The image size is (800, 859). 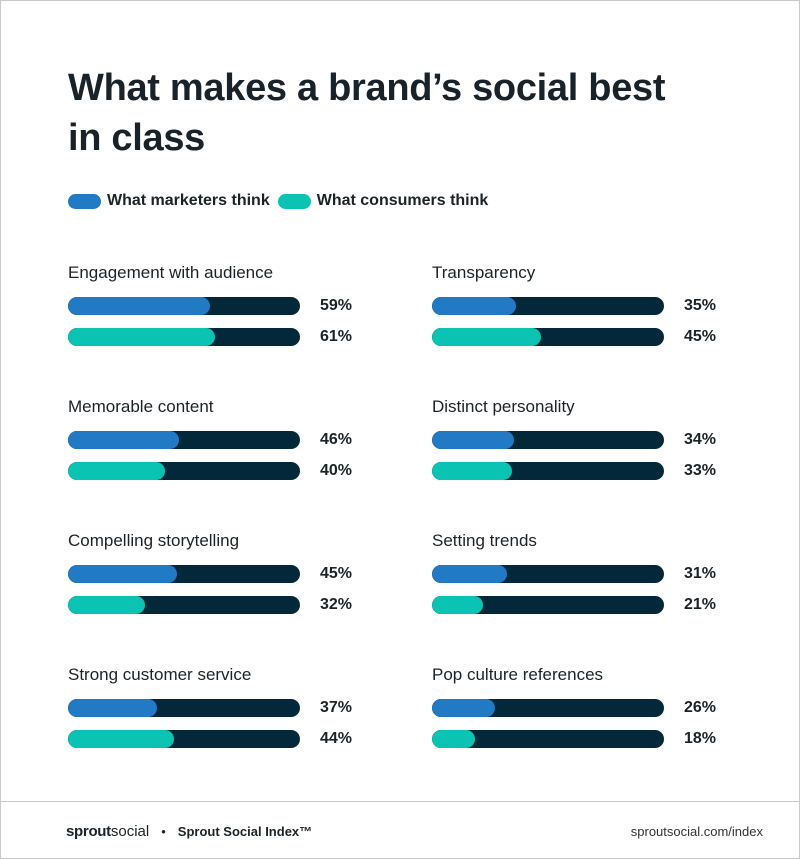 I want to click on bar-group: Setting trends 31% 21%, so click(x=582, y=572).